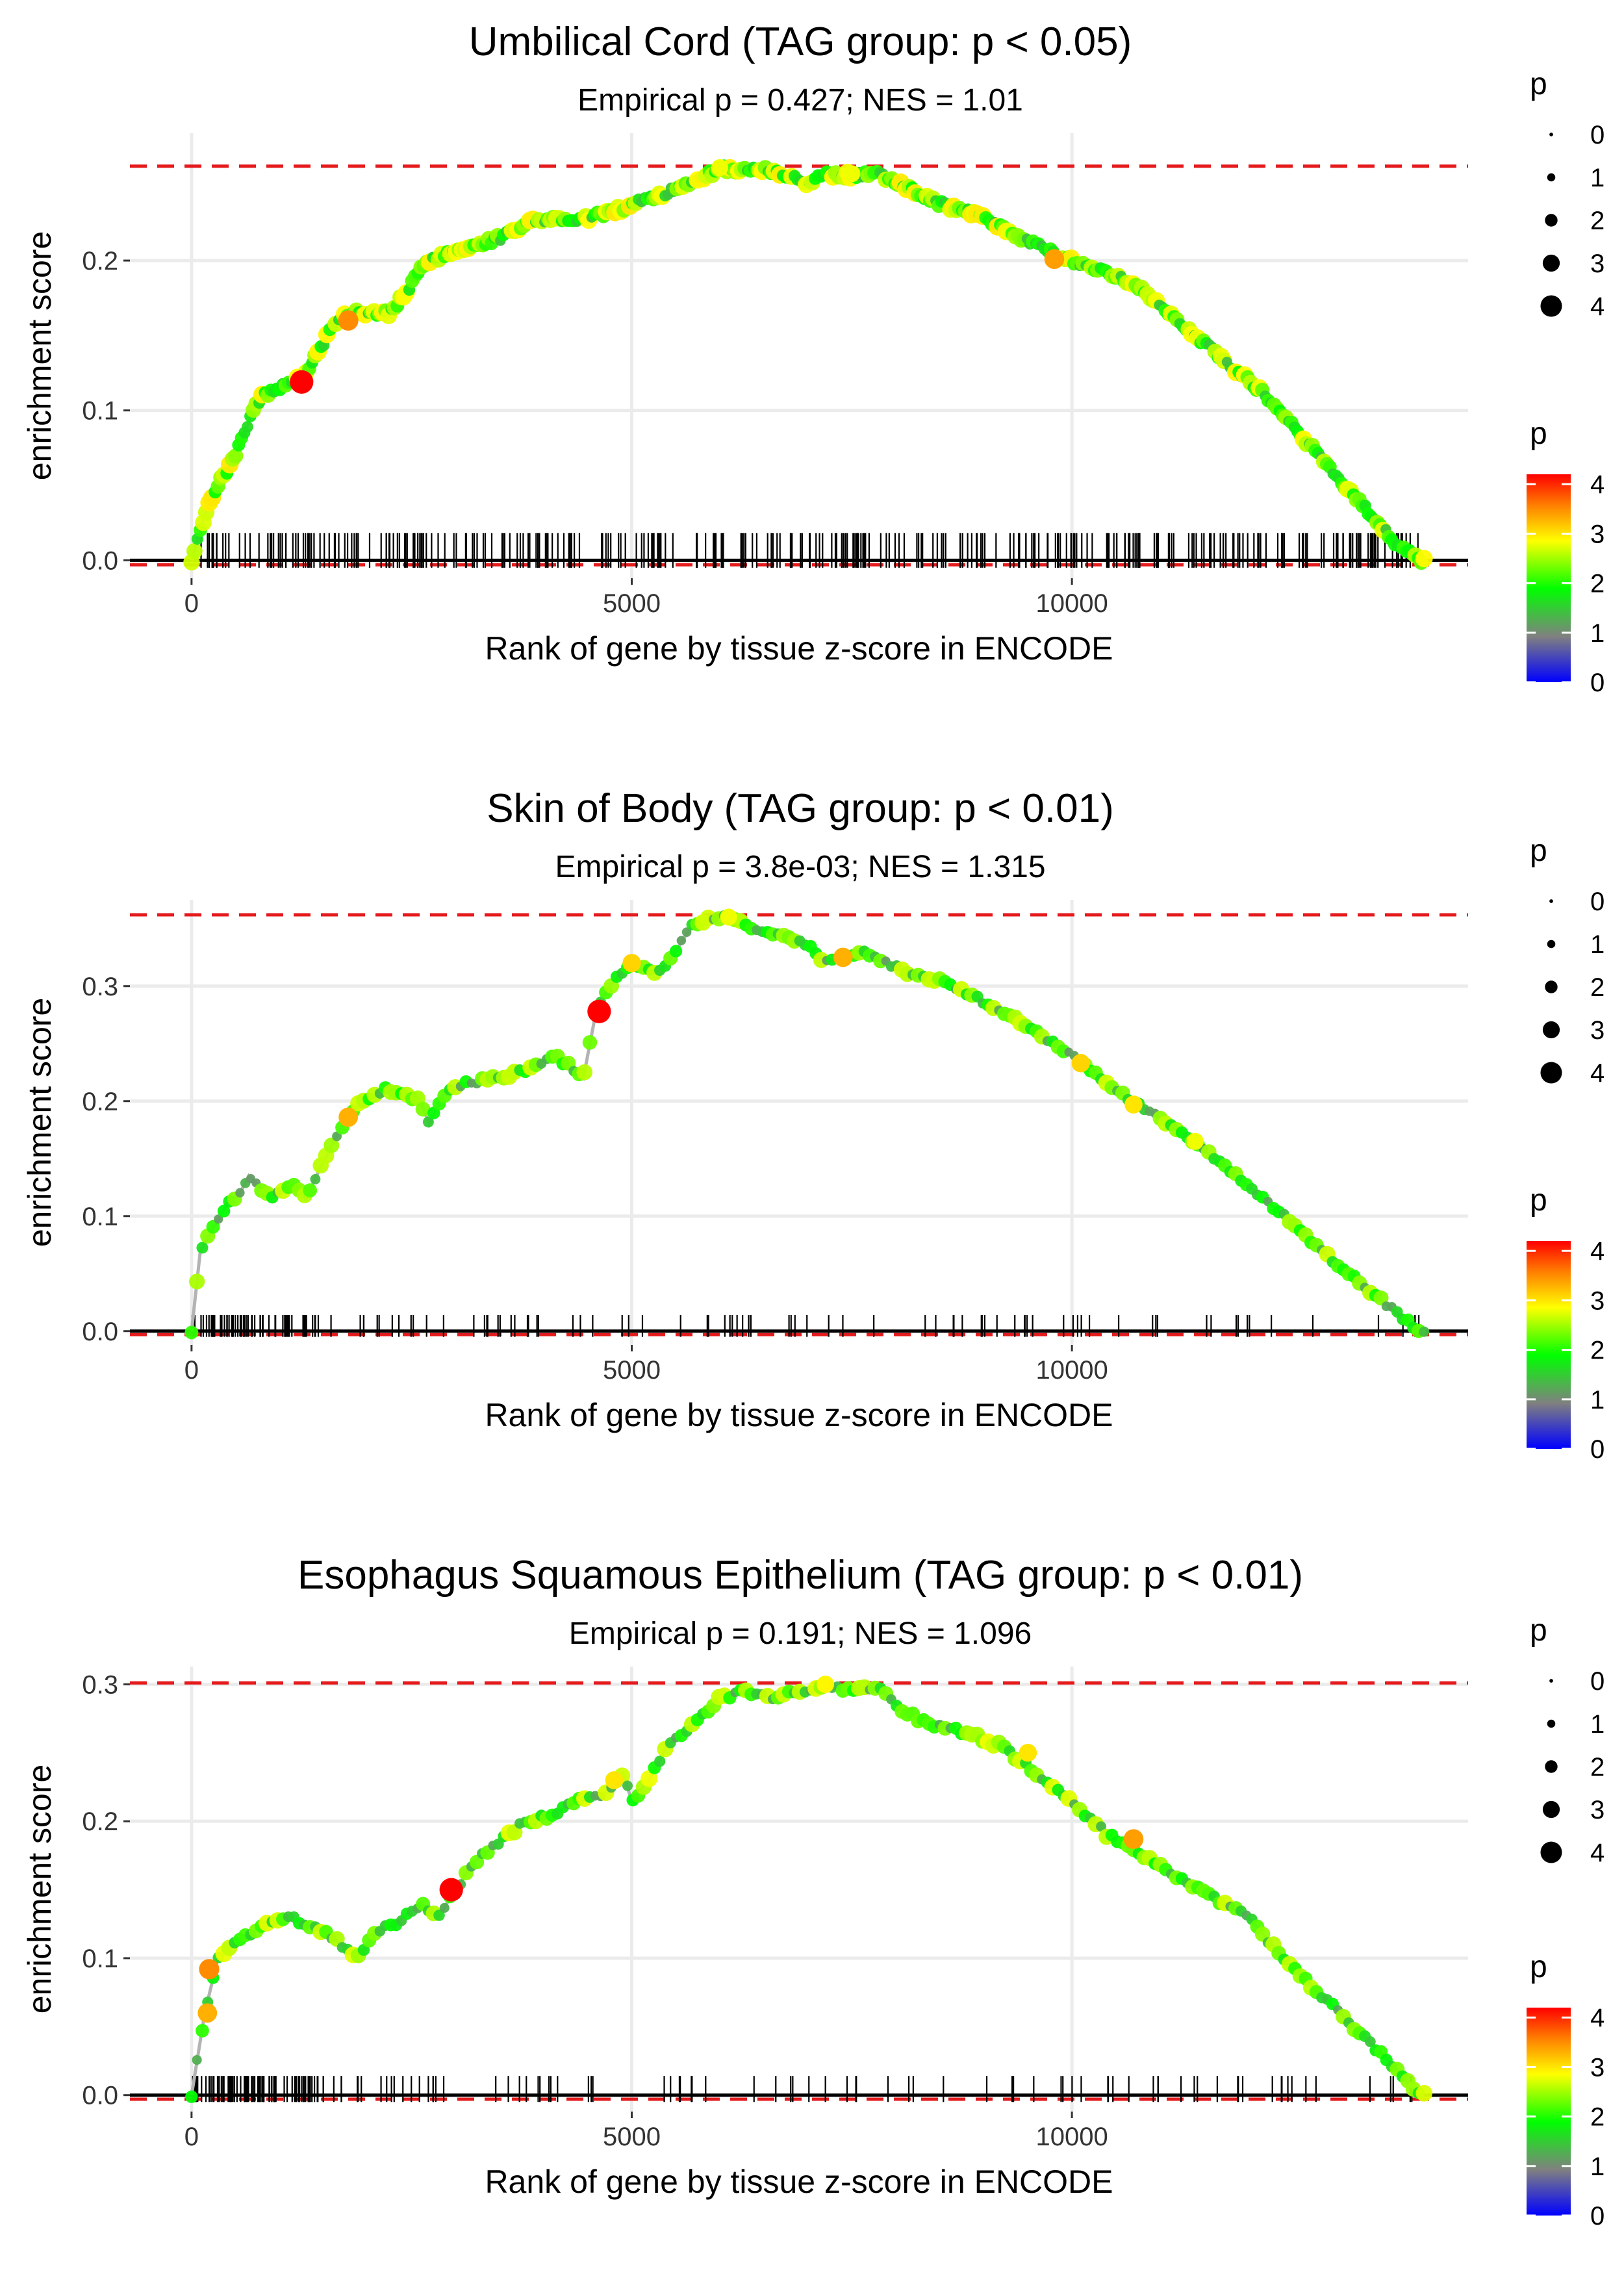 Image resolution: width=1624 pixels, height=2274 pixels. What do you see at coordinates (800, 1633) in the screenshot?
I see `chart-subtitle: Empirical p = 0.191; NES = 1.096` at bounding box center [800, 1633].